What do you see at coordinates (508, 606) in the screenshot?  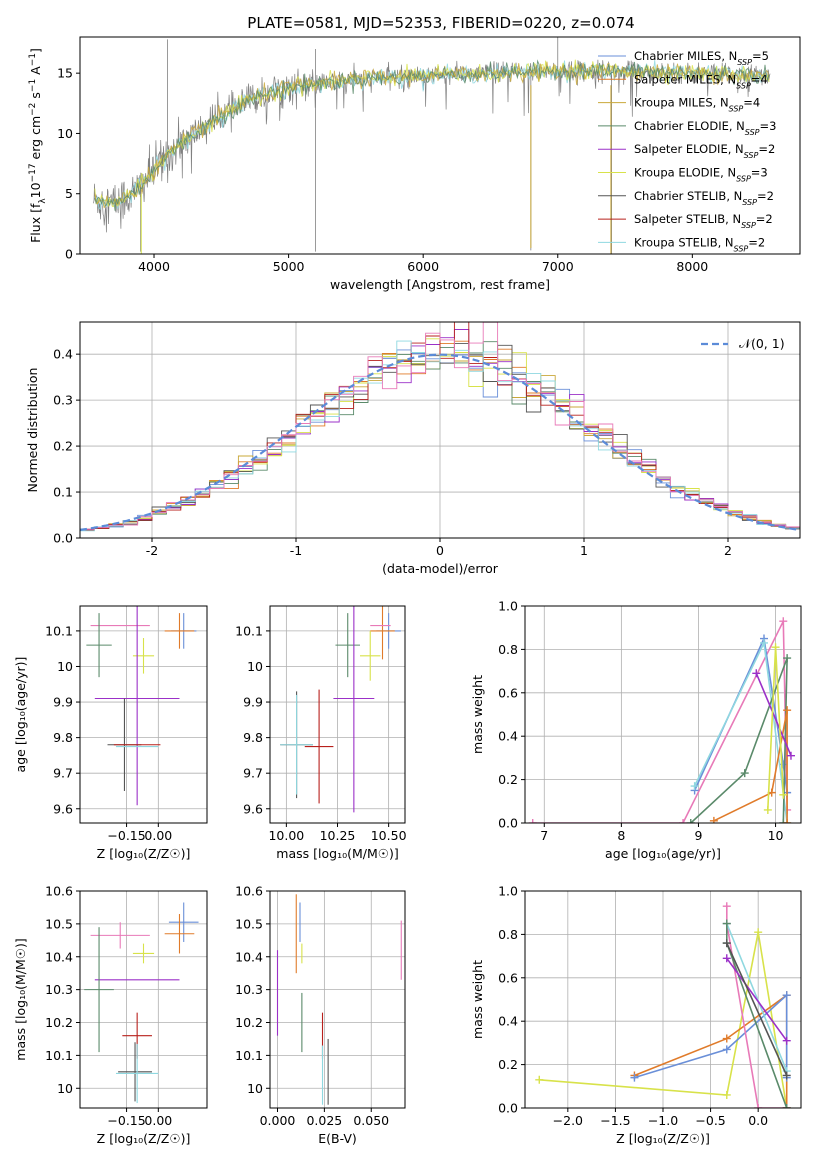 I see `y-tick-label: 1.0` at bounding box center [508, 606].